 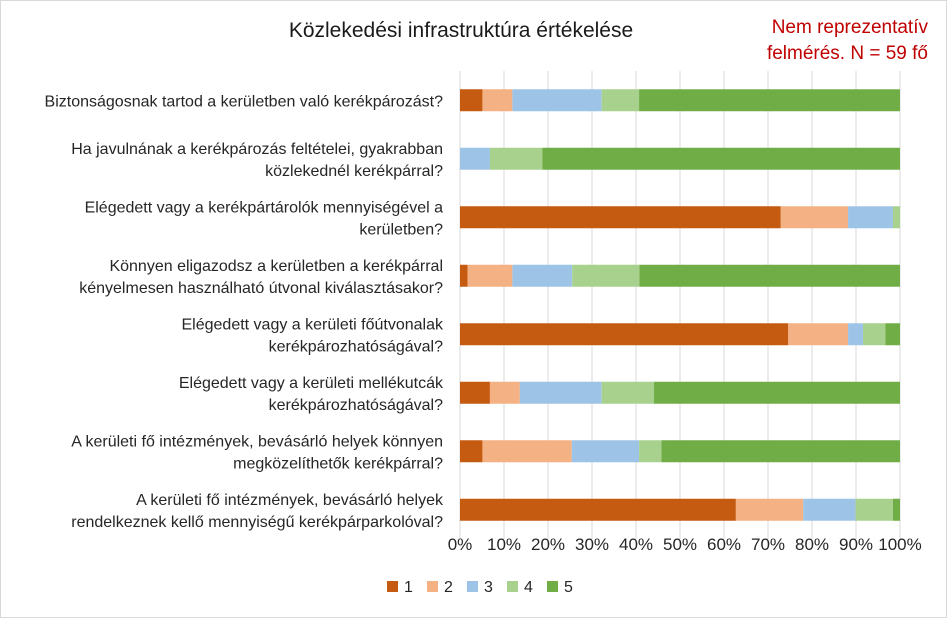 I want to click on x-tick-label: 30%, so click(x=592, y=544).